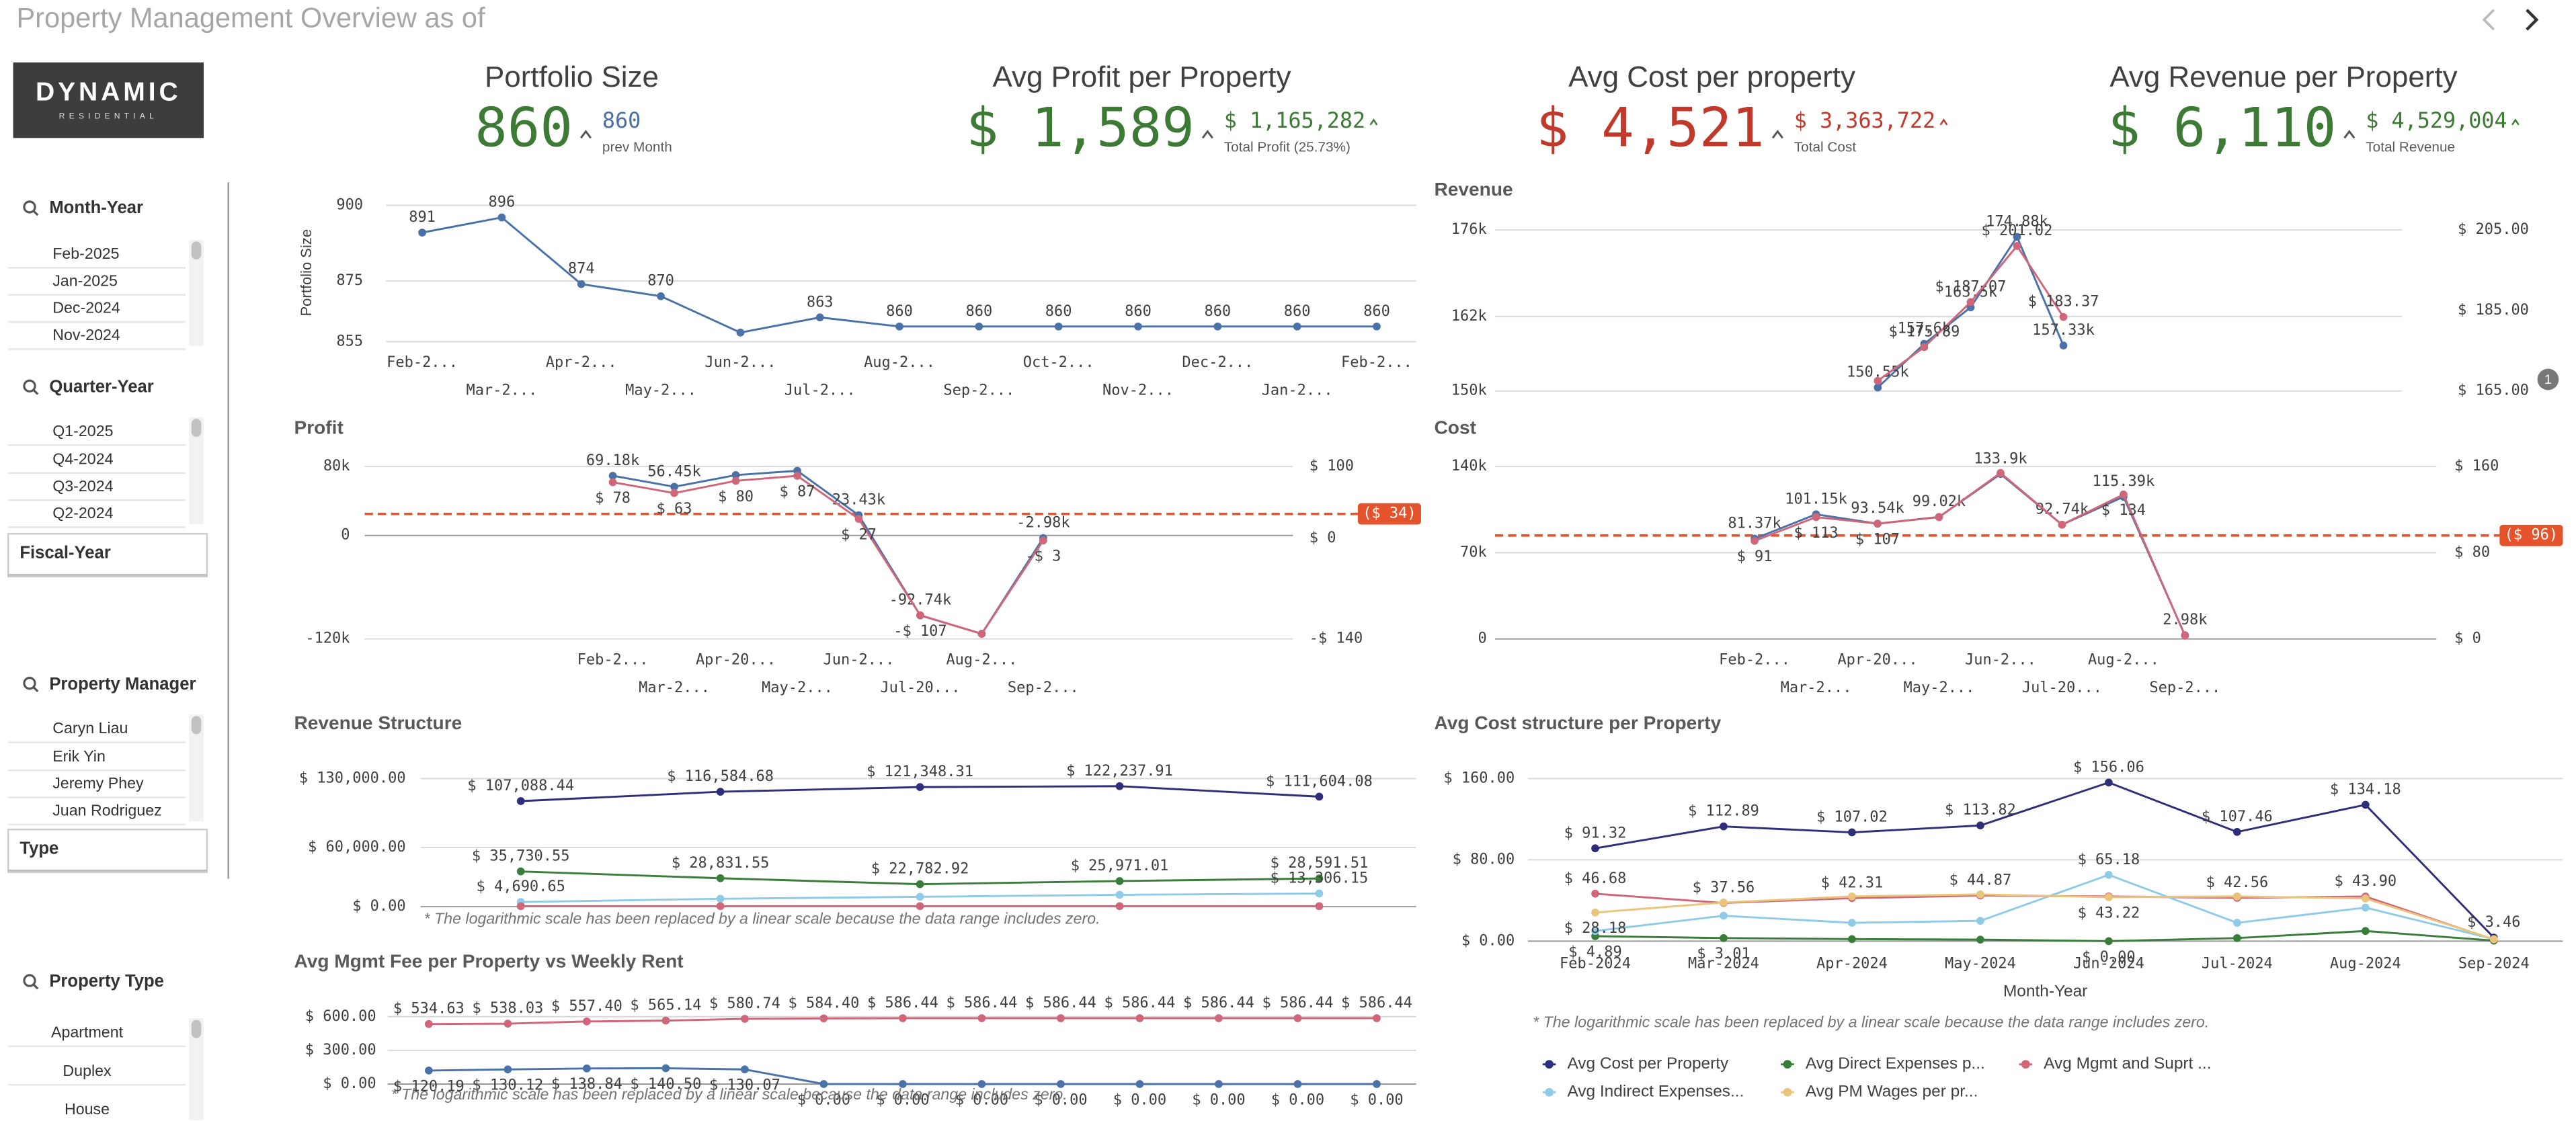  I want to click on prev-arrow, so click(2488, 20).